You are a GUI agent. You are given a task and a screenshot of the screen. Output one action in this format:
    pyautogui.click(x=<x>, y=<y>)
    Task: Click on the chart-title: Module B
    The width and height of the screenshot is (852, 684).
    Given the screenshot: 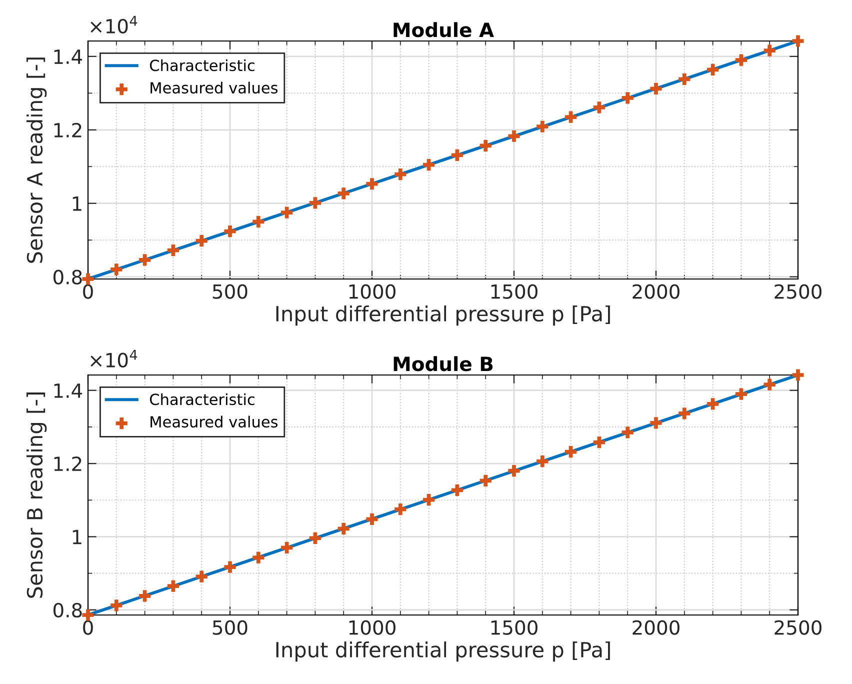 What is the action you would take?
    pyautogui.click(x=443, y=364)
    